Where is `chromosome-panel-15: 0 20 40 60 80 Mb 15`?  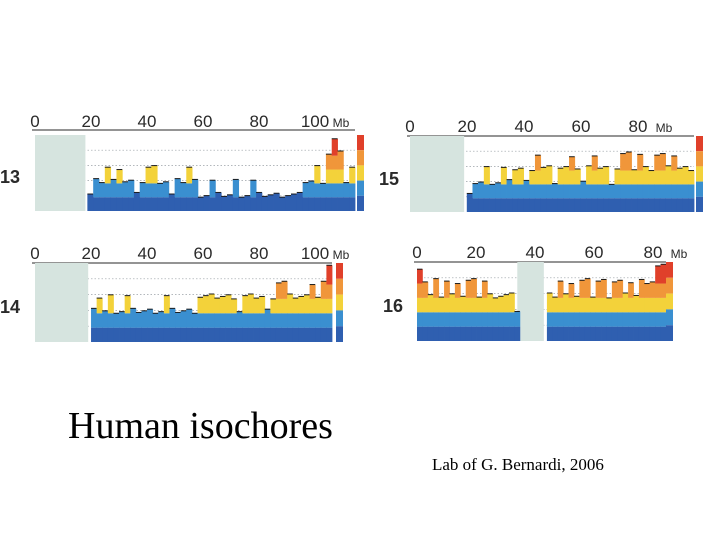 chromosome-panel-15: 0 20 40 60 80 Mb 15 is located at coordinates (541, 164).